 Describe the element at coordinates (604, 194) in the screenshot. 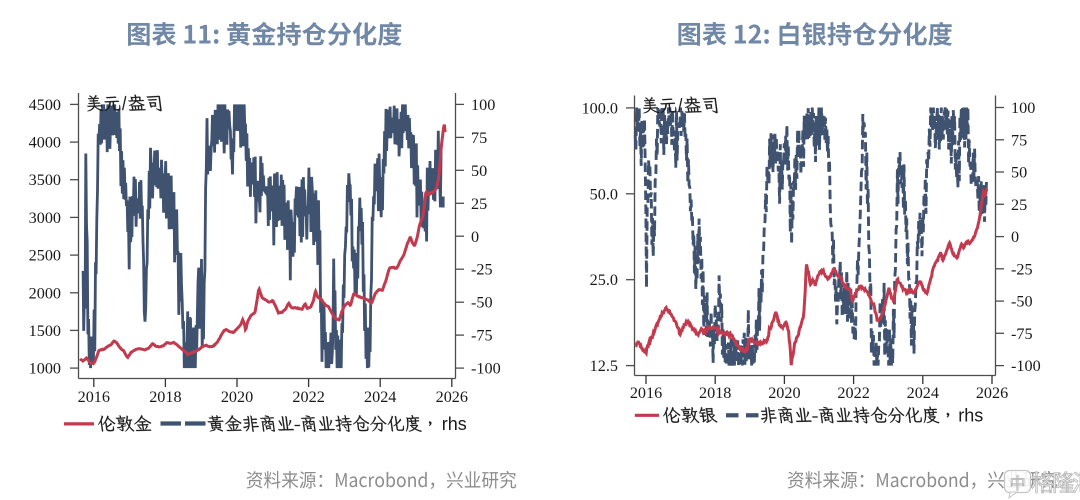

I see `svg-text: 50.0` at that location.